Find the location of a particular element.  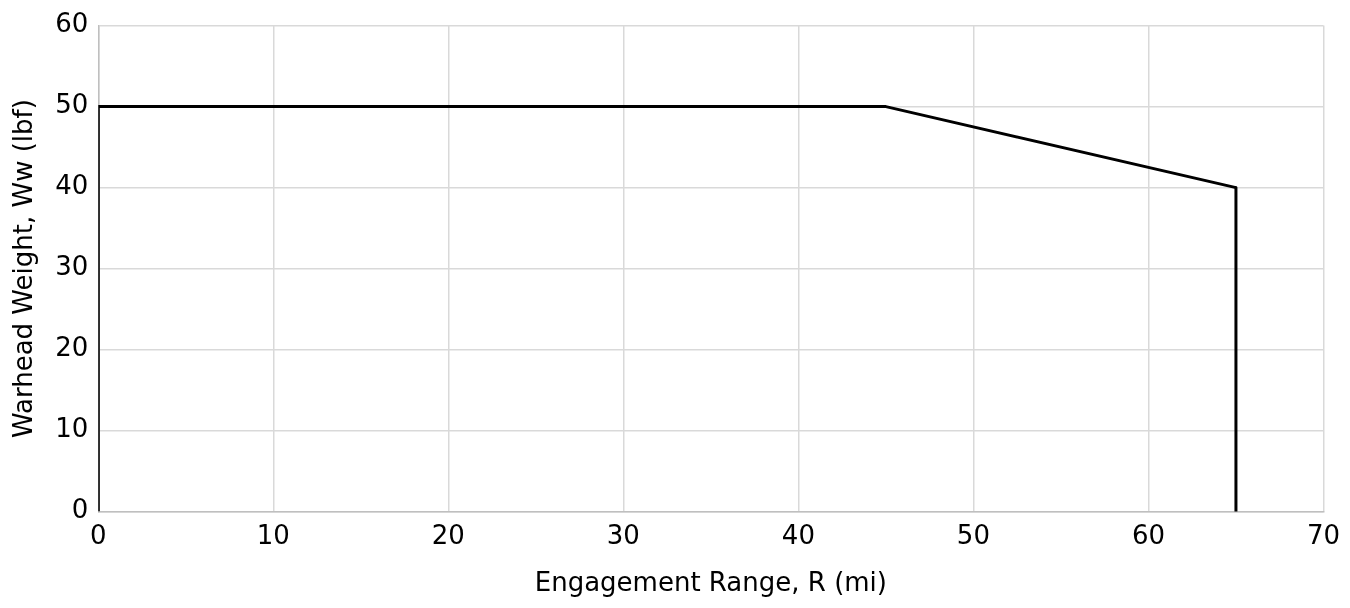

x-tick-label: 60 is located at coordinates (1148, 534).